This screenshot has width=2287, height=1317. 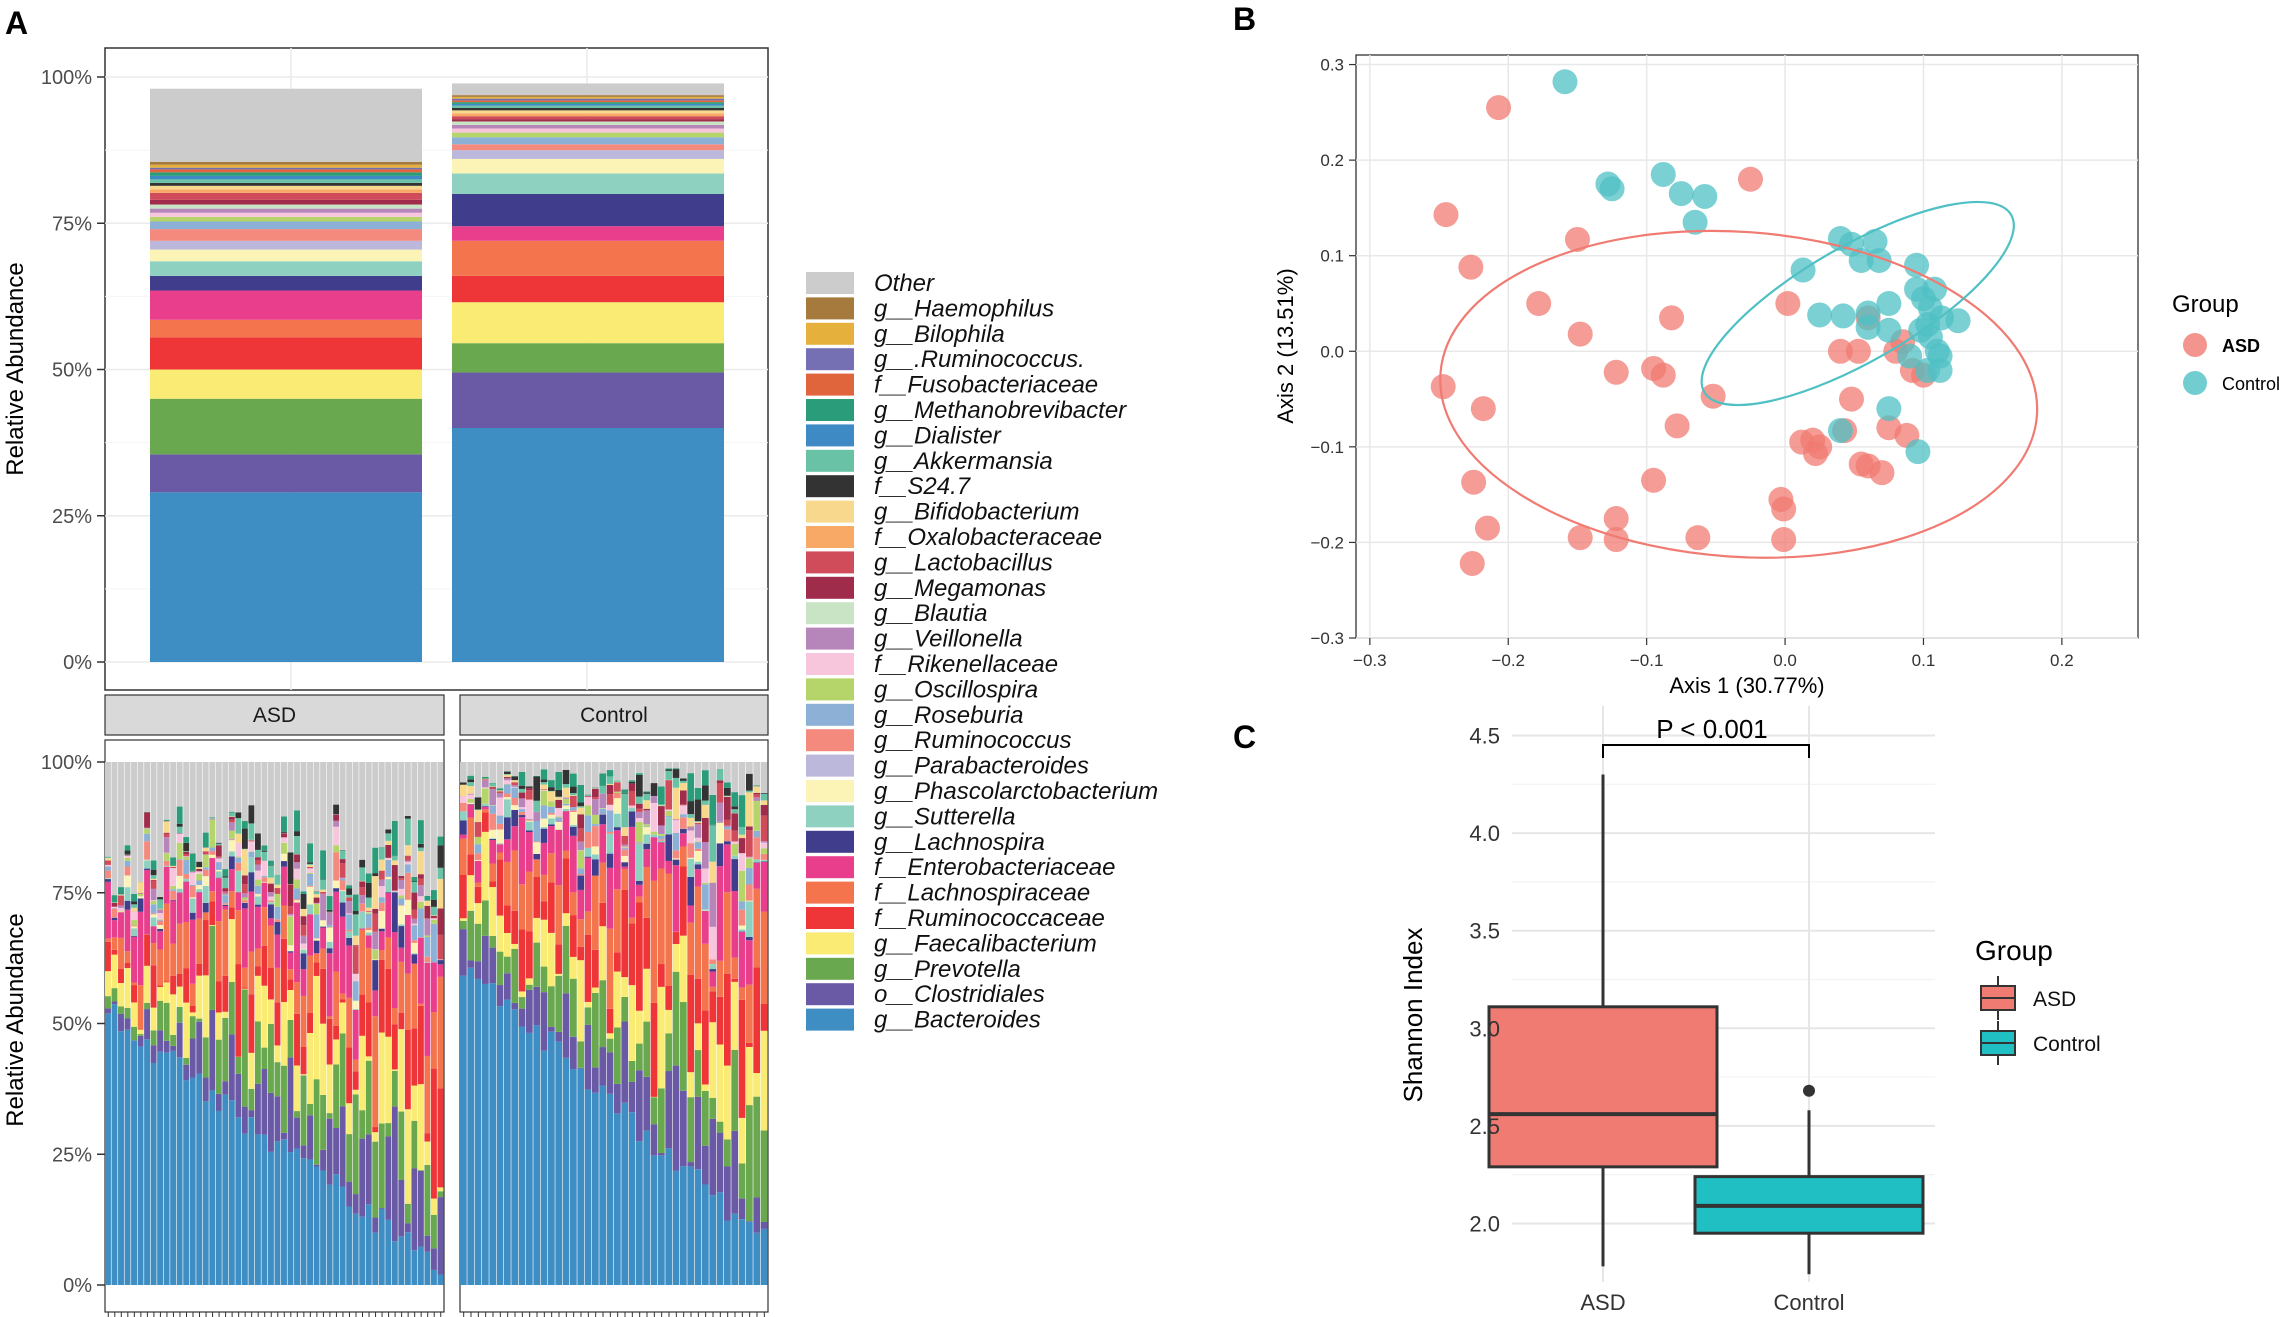 I want to click on legend-label: g__Dialister, so click(x=938, y=435).